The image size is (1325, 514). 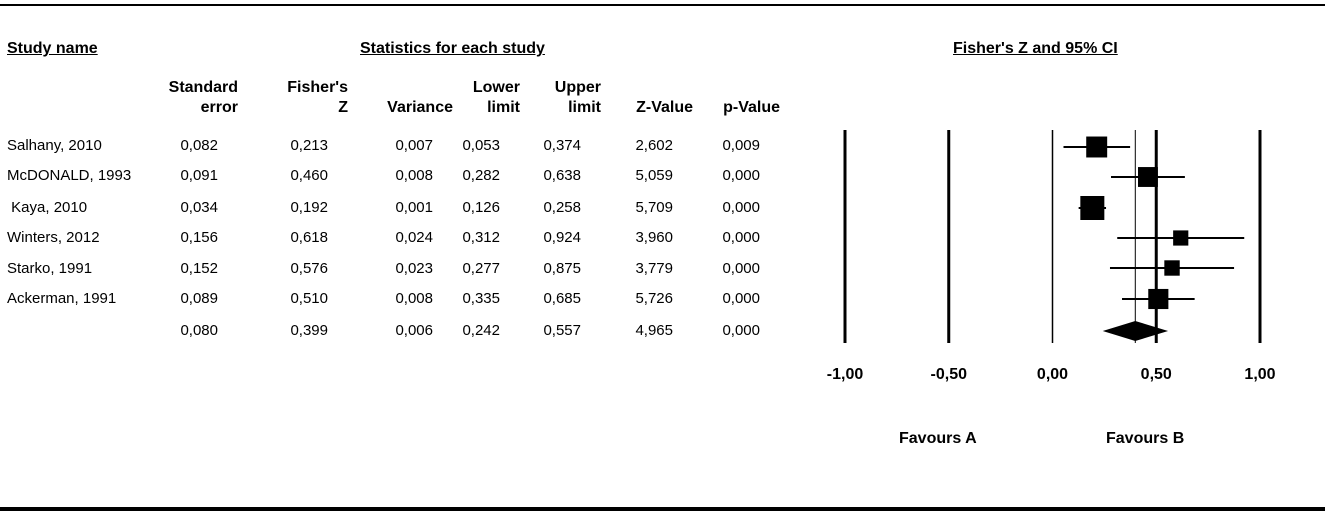 What do you see at coordinates (343, 107) in the screenshot?
I see `column-header-line2: Z` at bounding box center [343, 107].